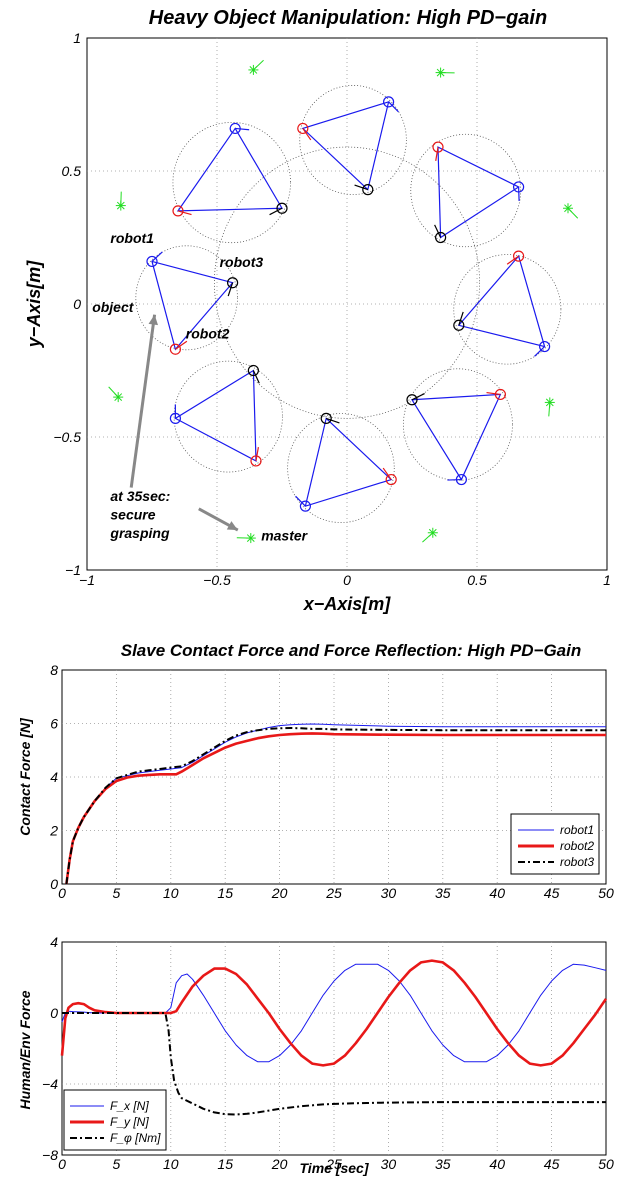 Image resolution: width=639 pixels, height=1178 pixels. What do you see at coordinates (497, 1164) in the screenshot?
I see `x-tick-label: 40` at bounding box center [497, 1164].